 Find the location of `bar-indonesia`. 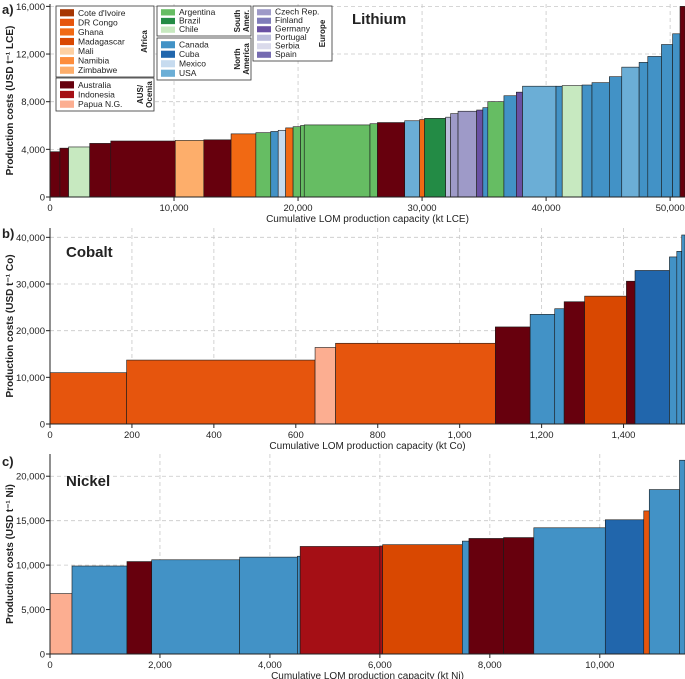

bar-indonesia is located at coordinates (381, 600).